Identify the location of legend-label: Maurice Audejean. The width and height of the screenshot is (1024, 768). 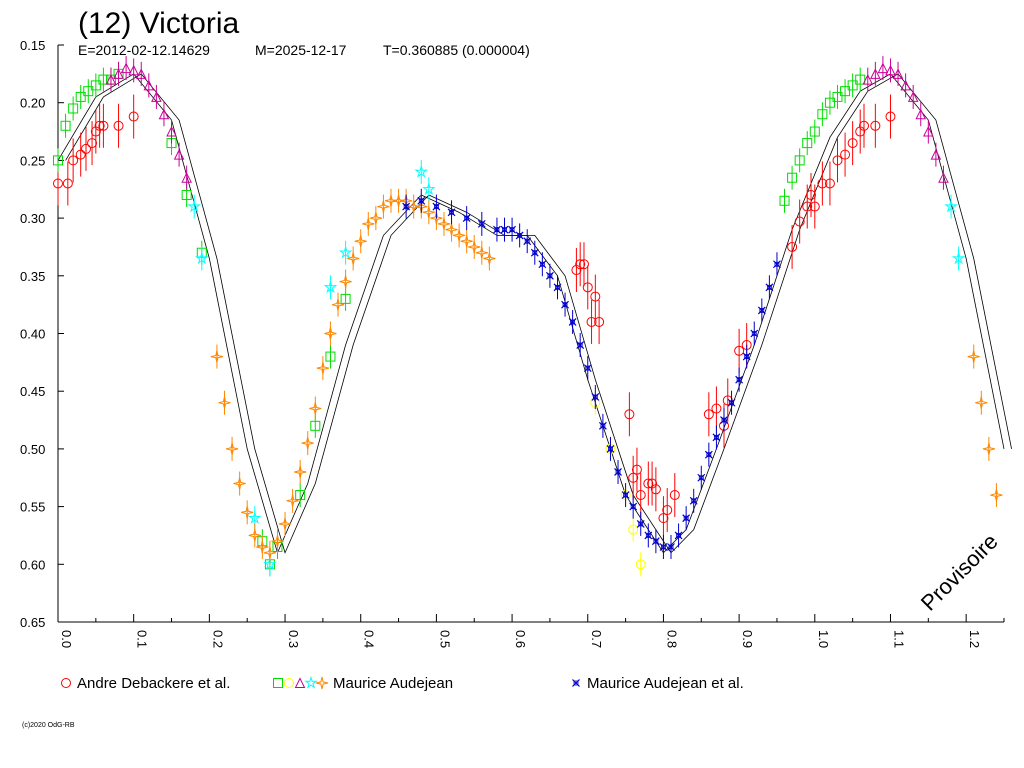
(393, 683).